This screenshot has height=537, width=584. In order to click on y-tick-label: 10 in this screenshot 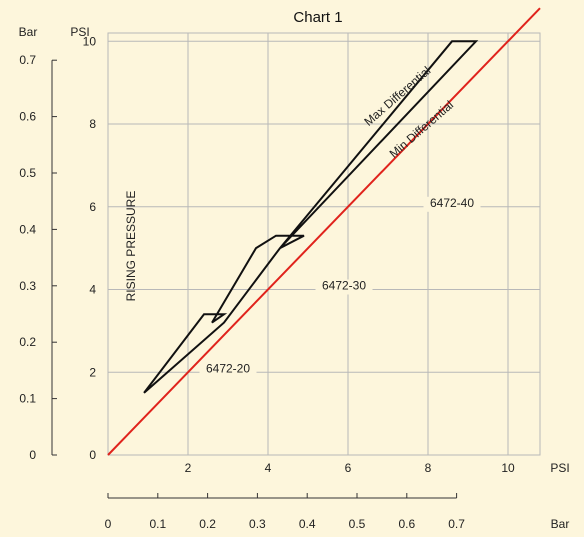, I will do `click(90, 41)`.